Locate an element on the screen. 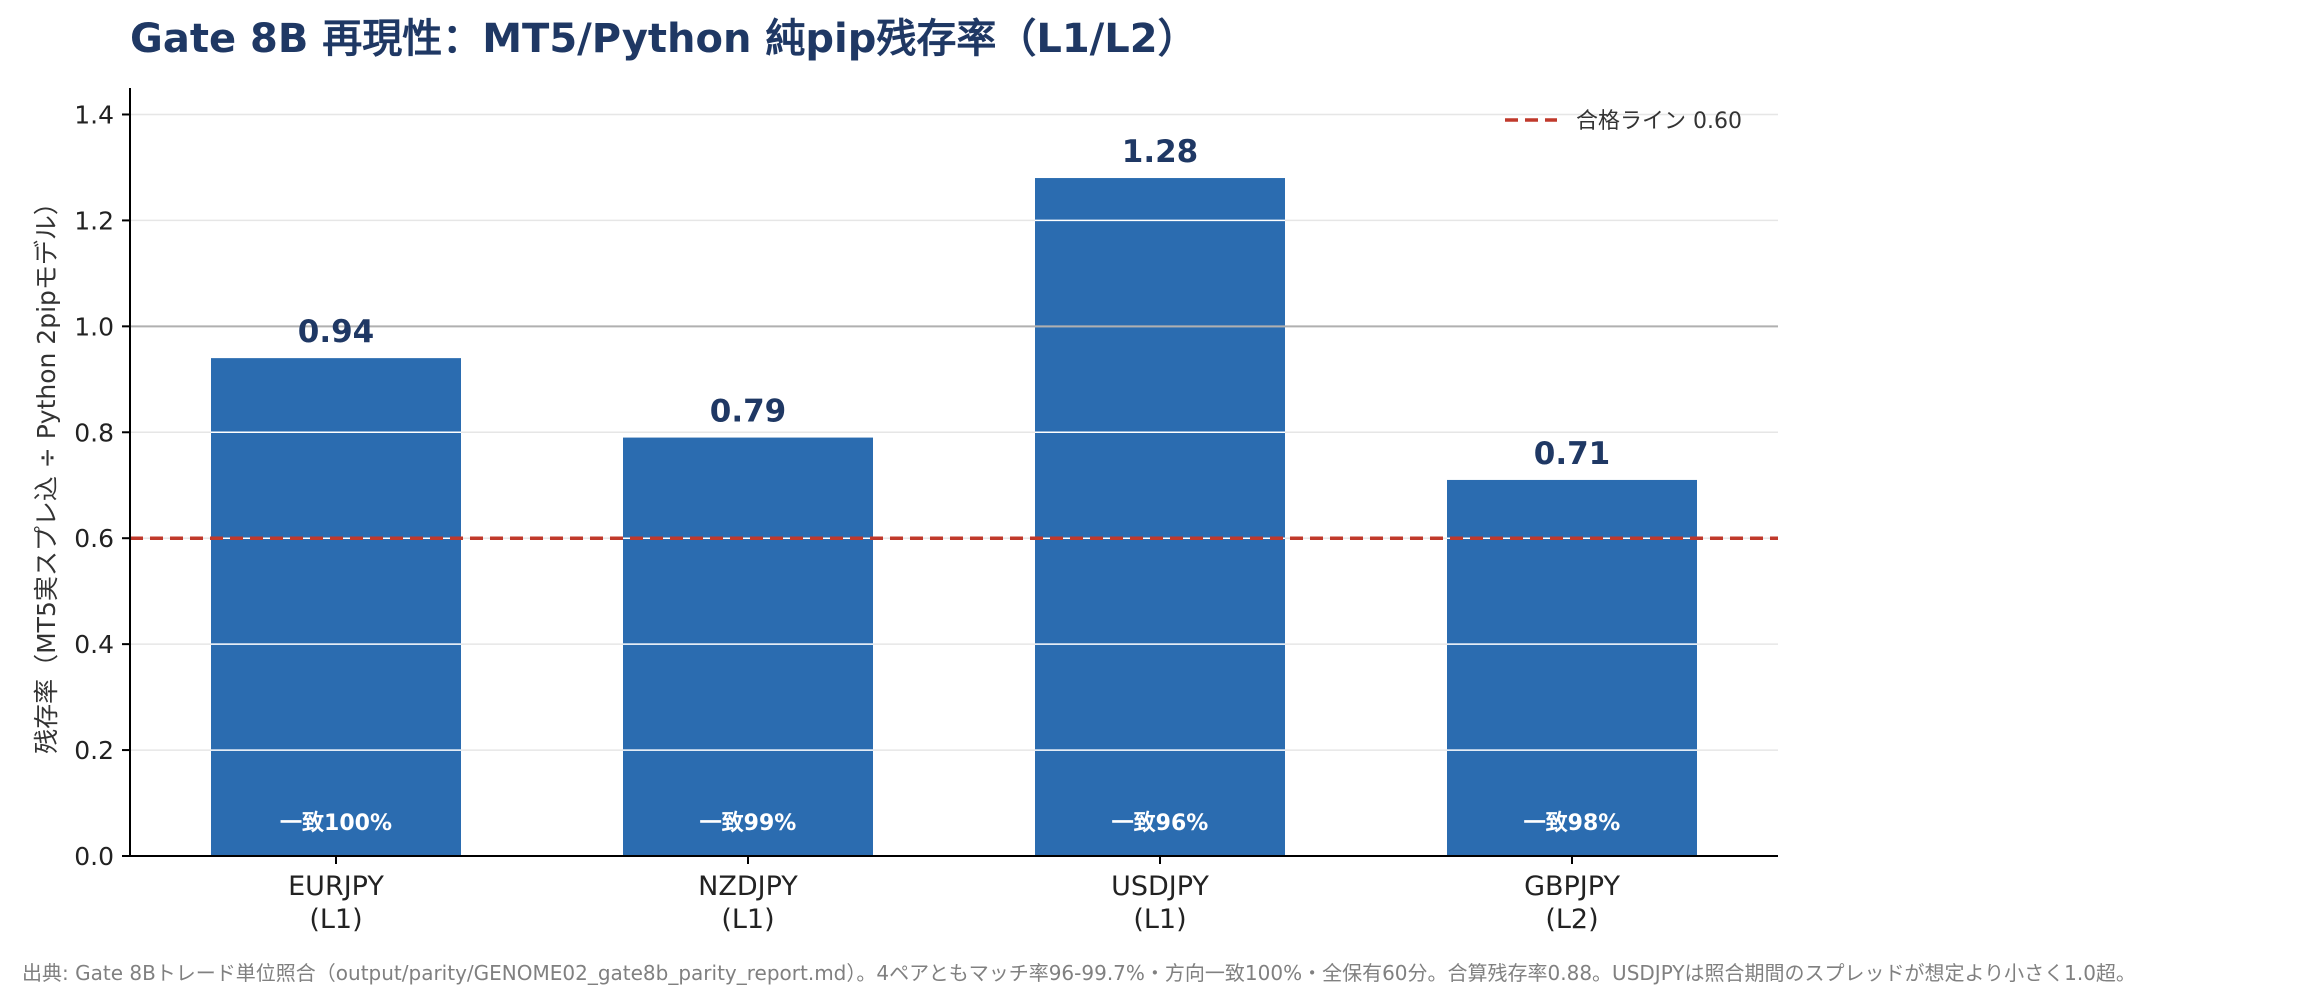  y-axis-label: 残存率（MT5実スプレ込 ÷ Python 2pipモデル） is located at coordinates (46, 472).